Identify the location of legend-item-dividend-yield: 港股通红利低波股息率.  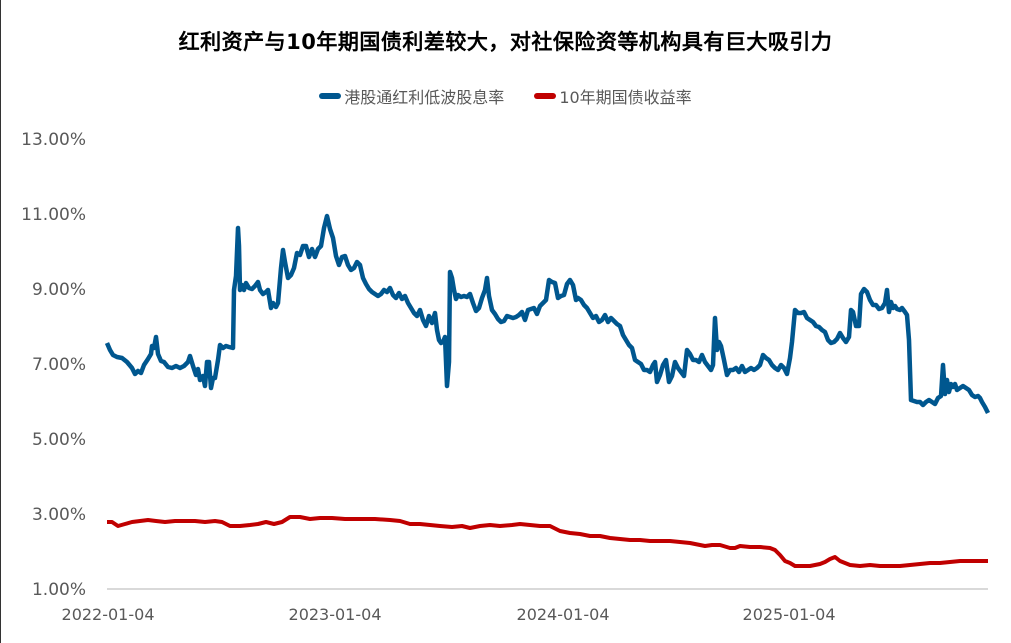
(411, 96).